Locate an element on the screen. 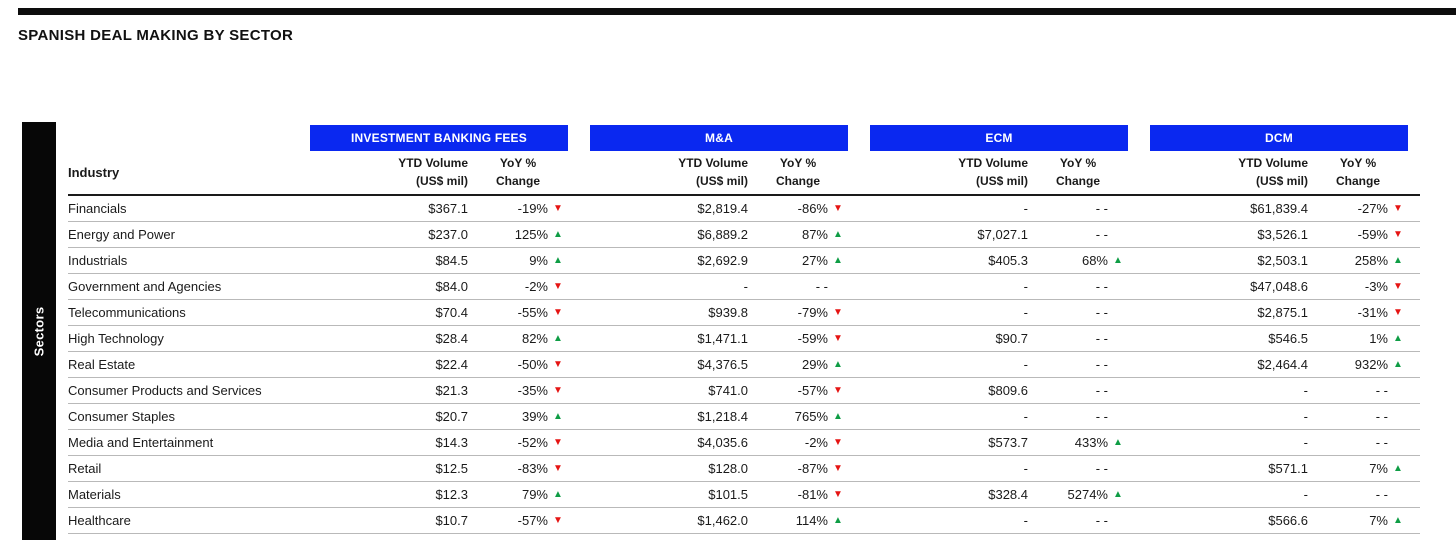 The height and width of the screenshot is (555, 1456). yoy-cell: 79% ▲ is located at coordinates (518, 494).